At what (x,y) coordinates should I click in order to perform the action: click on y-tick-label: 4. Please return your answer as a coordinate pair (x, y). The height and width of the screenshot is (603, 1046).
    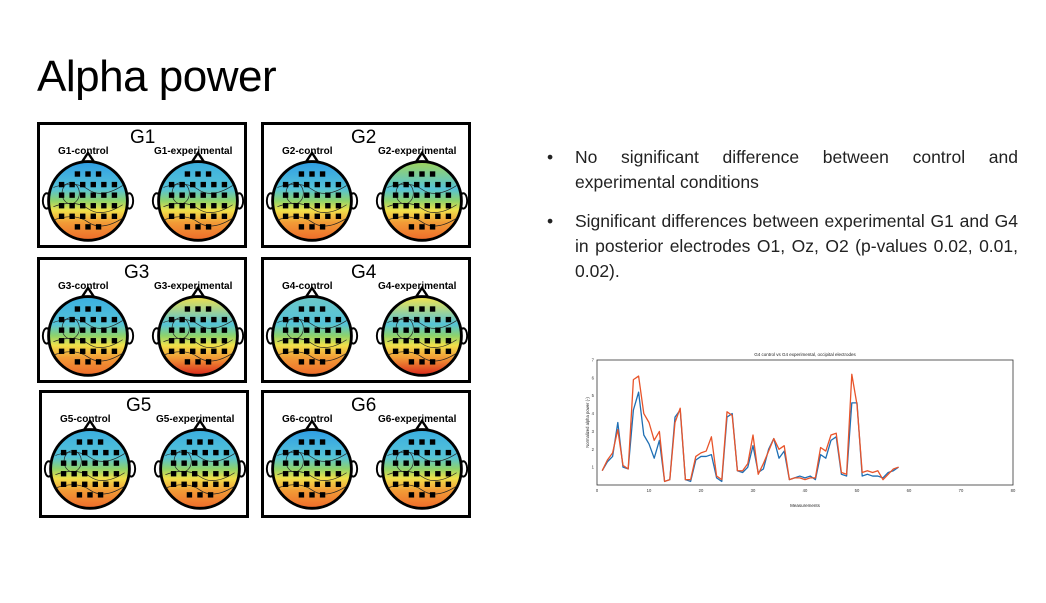
    Looking at the image, I should click on (593, 413).